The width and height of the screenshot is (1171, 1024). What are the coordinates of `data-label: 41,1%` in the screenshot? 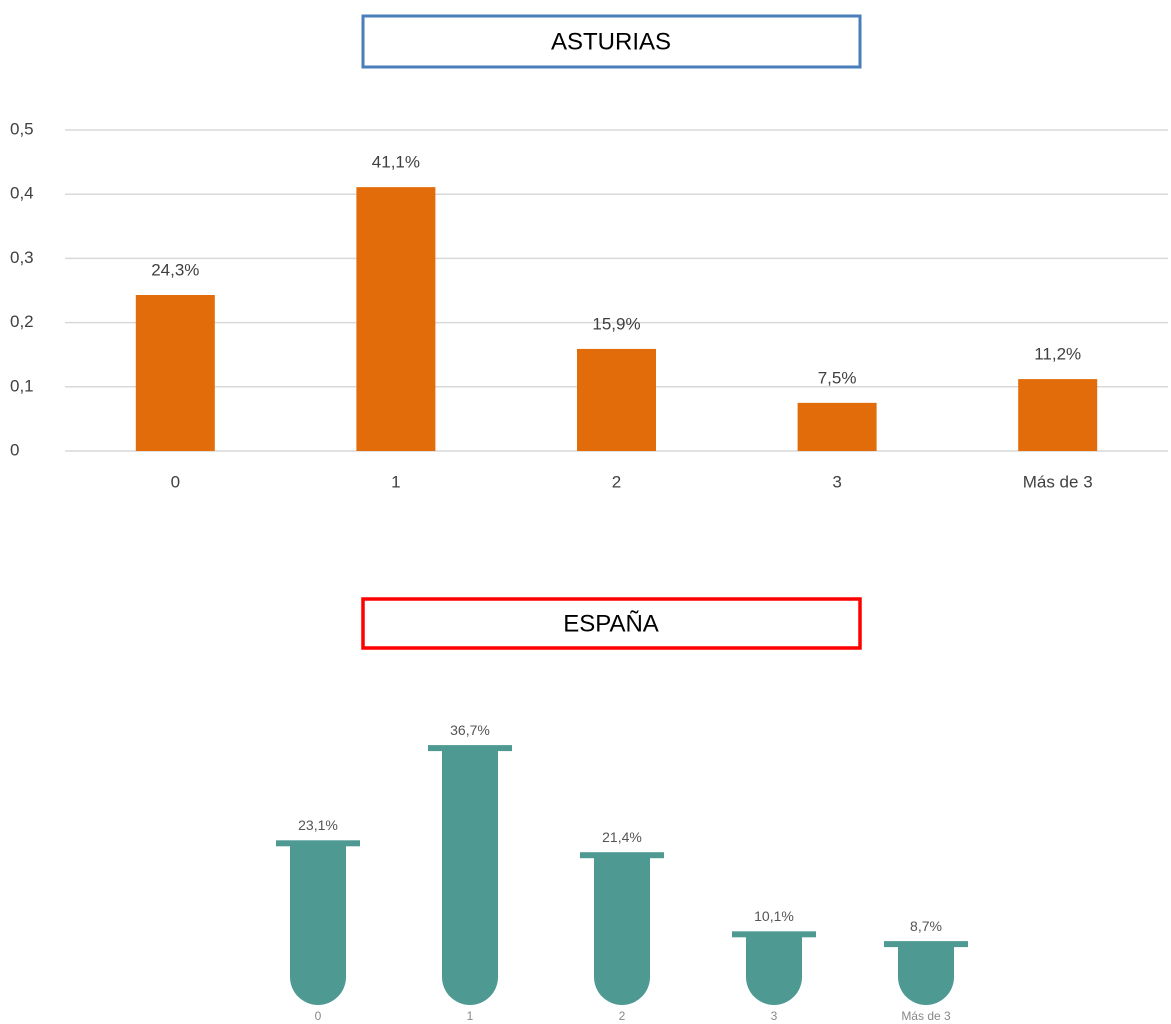 It's located at (396, 162).